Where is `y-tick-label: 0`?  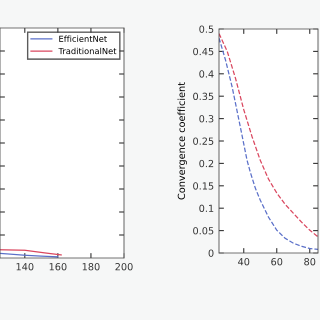 y-tick-label: 0 is located at coordinates (211, 253).